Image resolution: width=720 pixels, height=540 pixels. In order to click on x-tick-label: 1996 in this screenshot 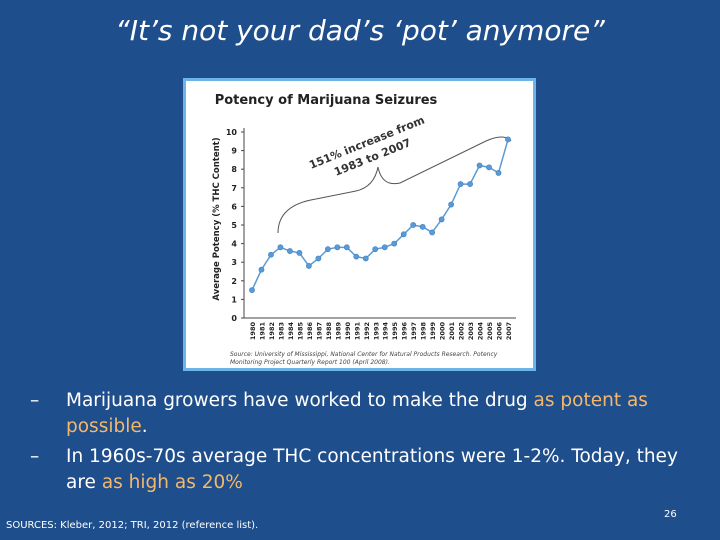, I will do `click(405, 331)`.